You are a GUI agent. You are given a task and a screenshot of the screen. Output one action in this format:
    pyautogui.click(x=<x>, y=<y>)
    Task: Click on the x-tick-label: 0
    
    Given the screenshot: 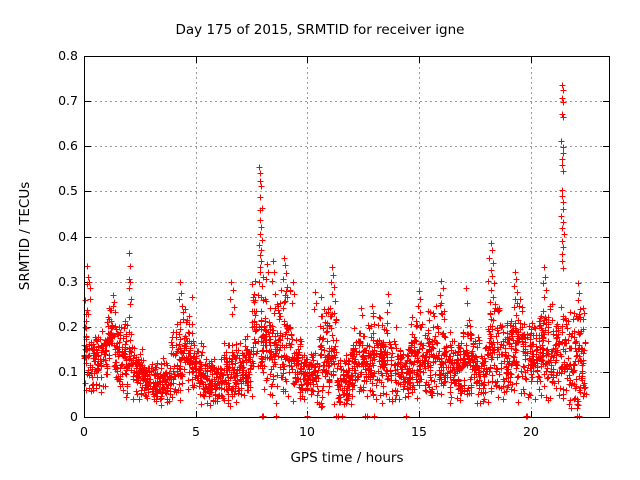 What is the action you would take?
    pyautogui.click(x=84, y=431)
    